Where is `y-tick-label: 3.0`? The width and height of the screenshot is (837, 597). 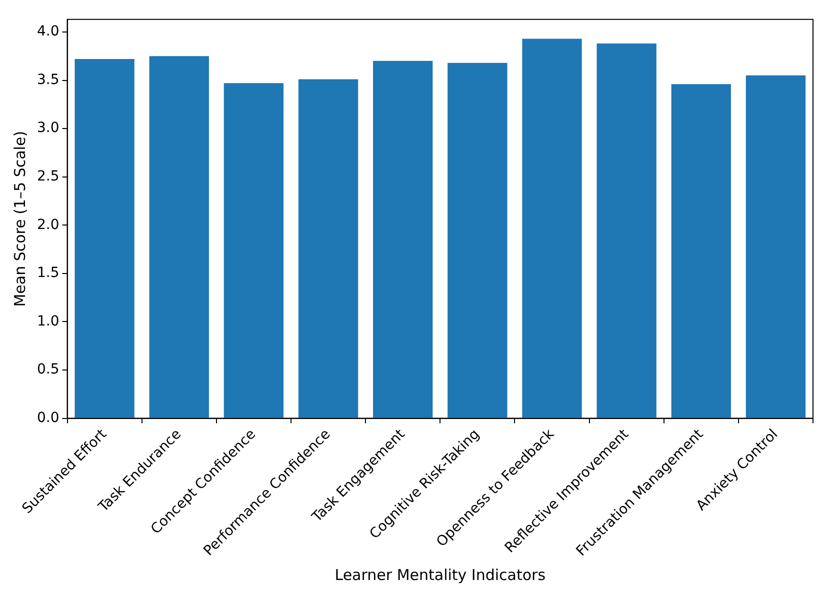
y-tick-label: 3.0 is located at coordinates (48, 128).